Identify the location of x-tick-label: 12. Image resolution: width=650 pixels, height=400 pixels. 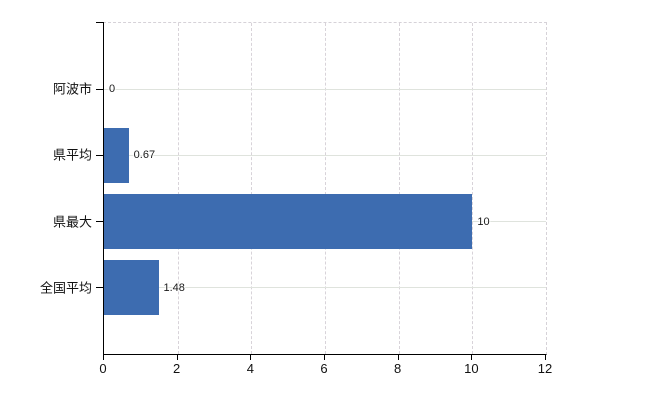
(545, 368).